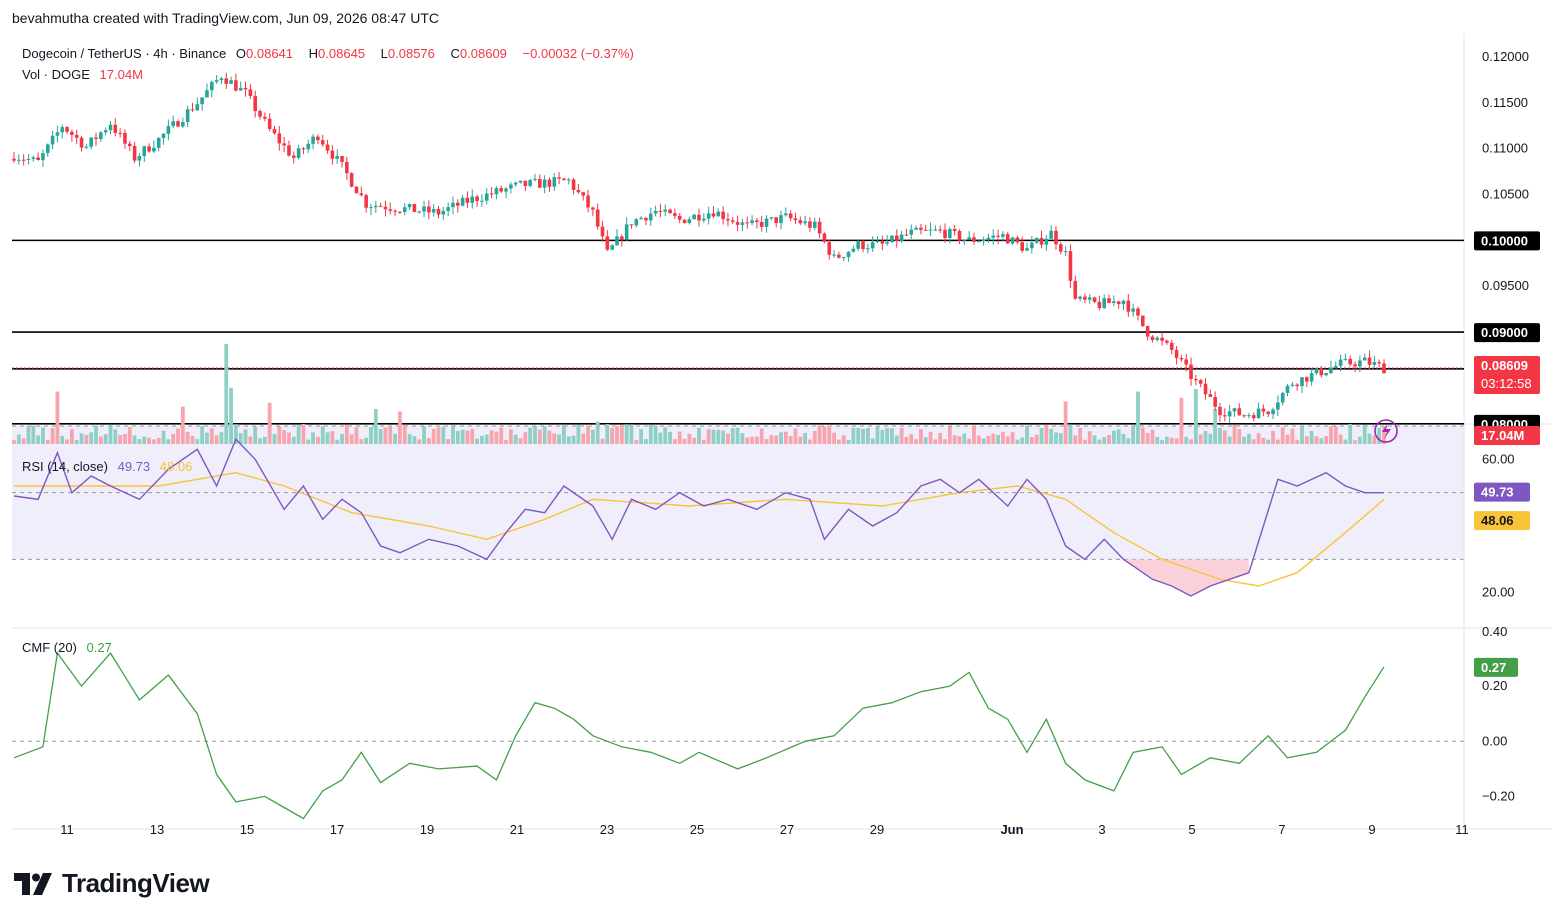 This screenshot has height=920, width=1564. Describe the element at coordinates (112, 883) in the screenshot. I see `tradingview-logo: TradingView` at that location.